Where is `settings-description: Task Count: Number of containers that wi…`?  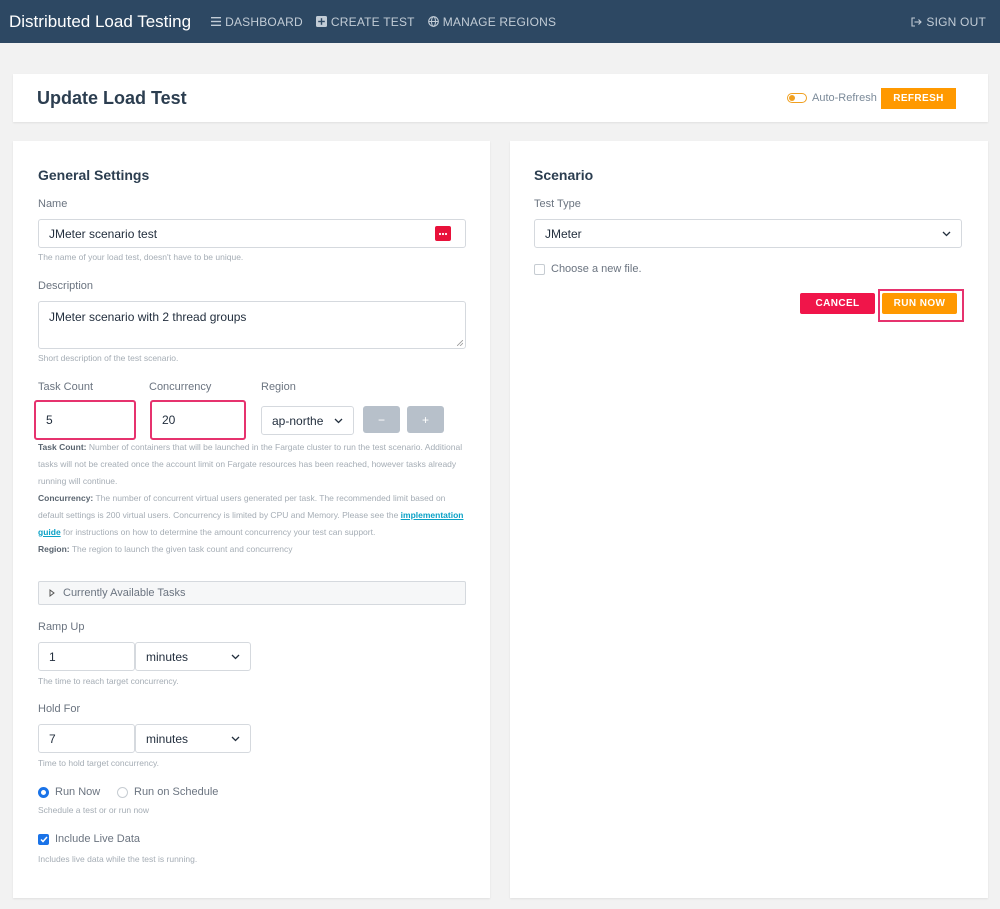 settings-description: Task Count: Number of containers that wi… is located at coordinates (253, 498).